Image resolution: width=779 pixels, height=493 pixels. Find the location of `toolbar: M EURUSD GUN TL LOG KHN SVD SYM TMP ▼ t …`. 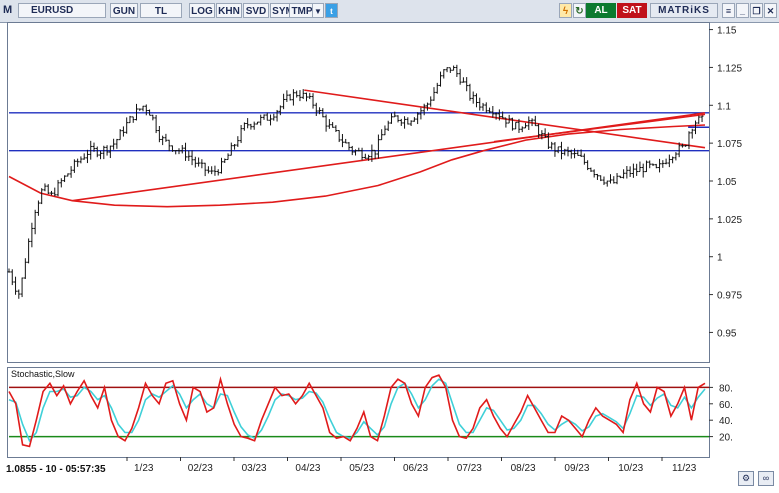

toolbar: M EURUSD GUN TL LOG KHN SVD SYM TMP ▼ t … is located at coordinates (389, 11).